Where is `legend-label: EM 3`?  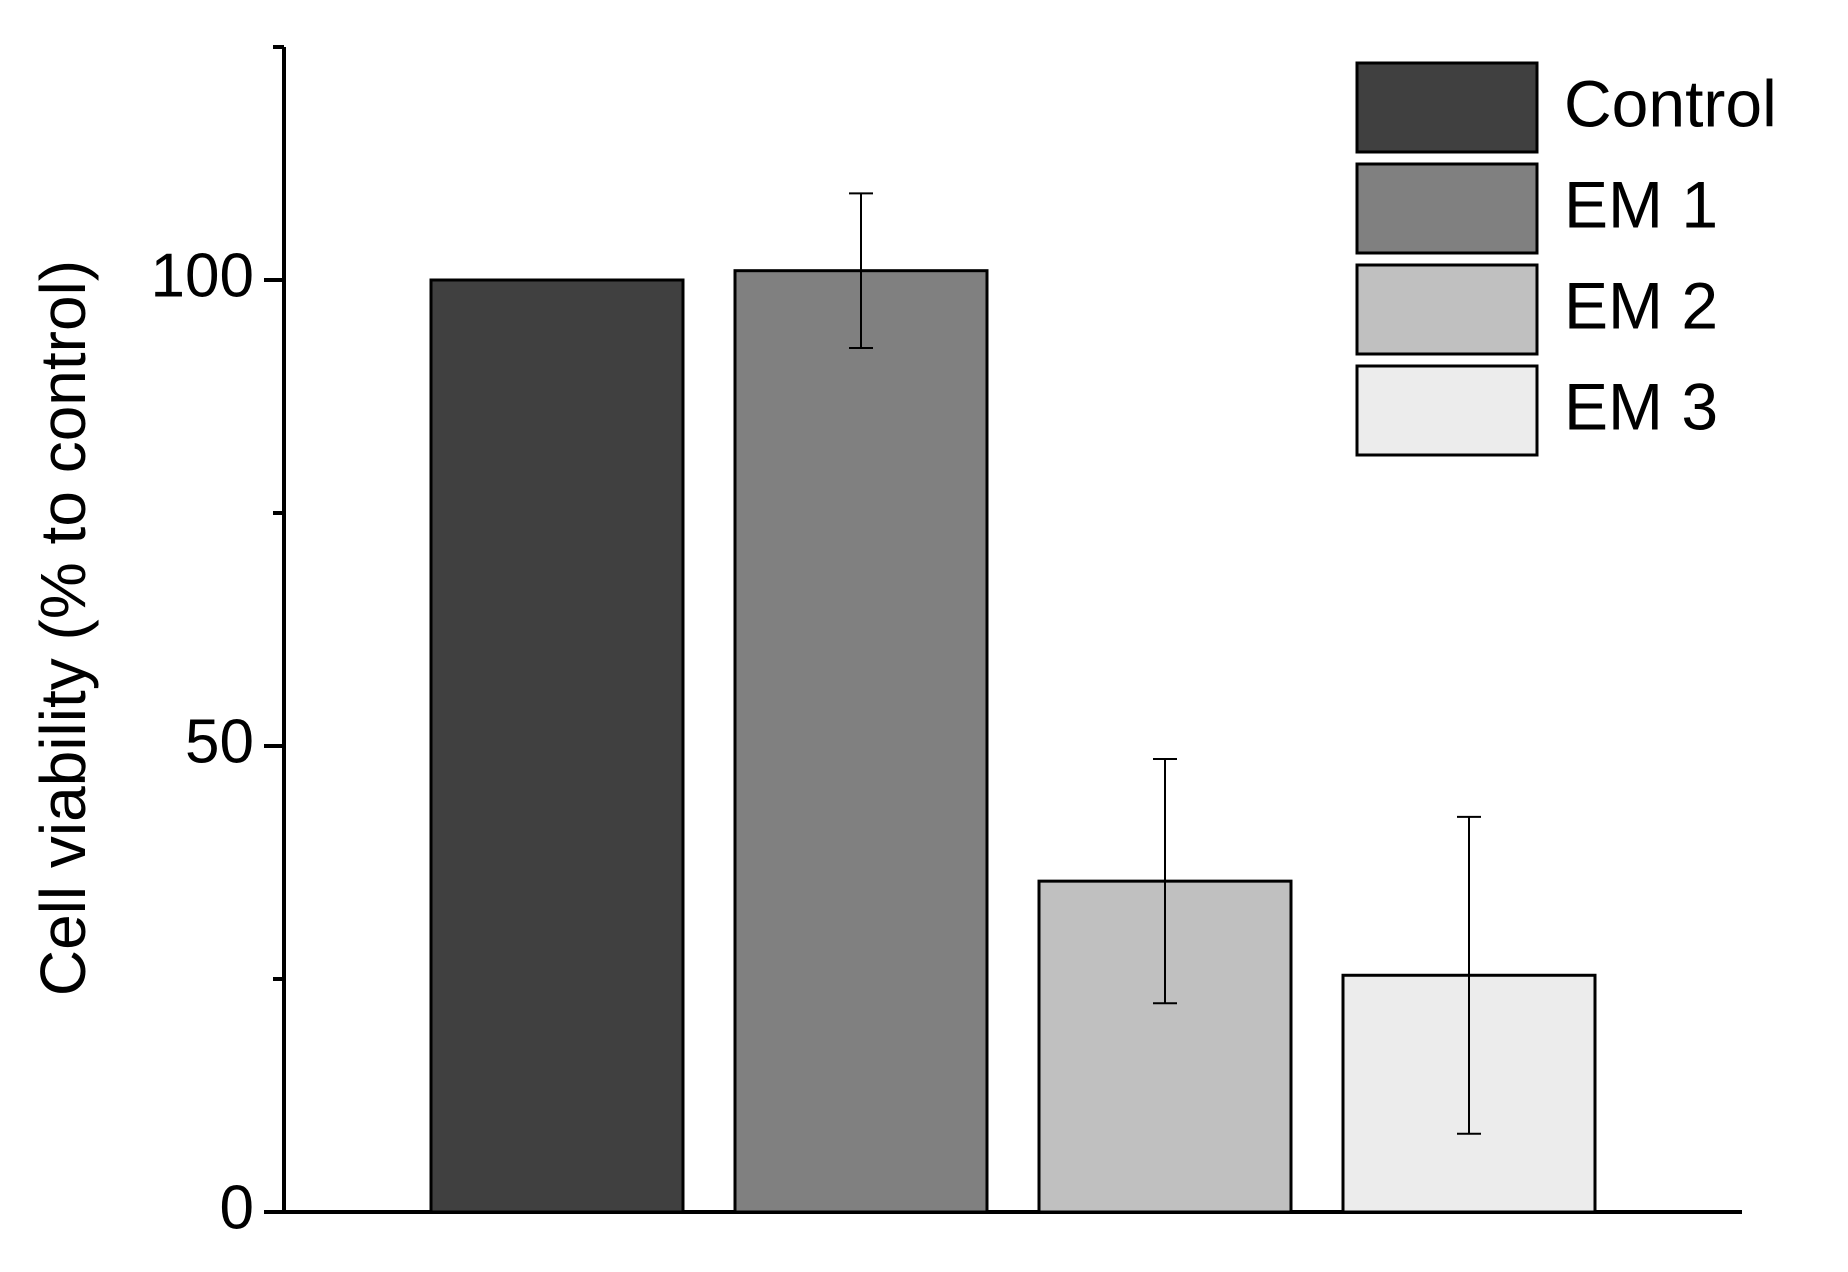 legend-label: EM 3 is located at coordinates (1641, 406).